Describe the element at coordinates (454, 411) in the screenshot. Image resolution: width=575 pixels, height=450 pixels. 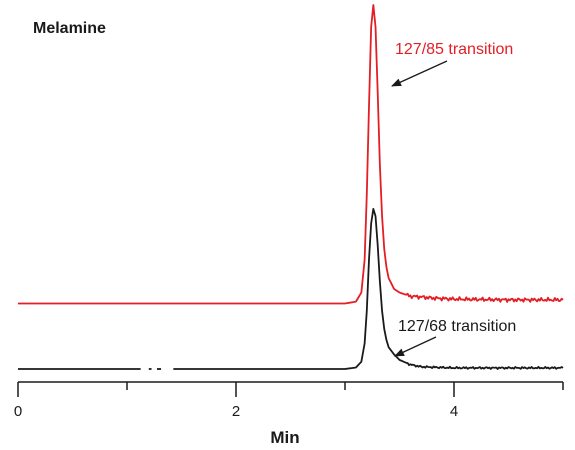
I see `x-tick-label-4: 4` at that location.